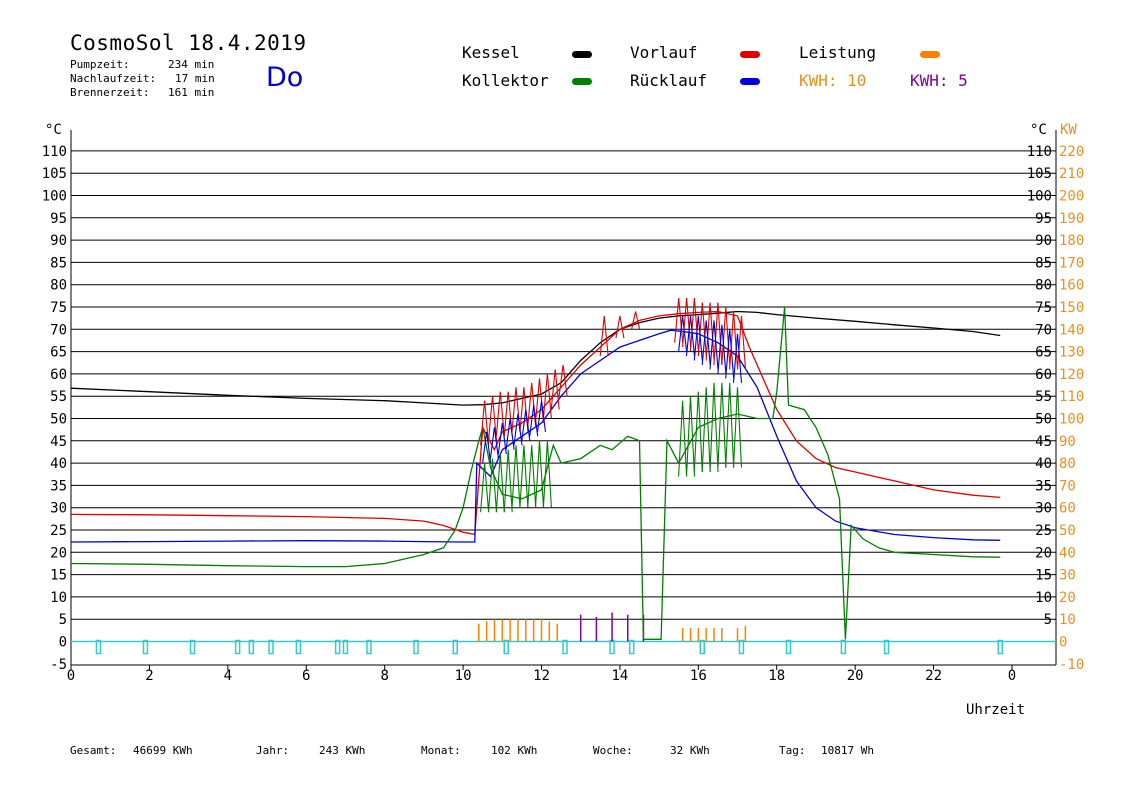 This screenshot has height=812, width=1148. What do you see at coordinates (664, 52) in the screenshot?
I see `legend-vorlauf-label: Vorlauf` at bounding box center [664, 52].